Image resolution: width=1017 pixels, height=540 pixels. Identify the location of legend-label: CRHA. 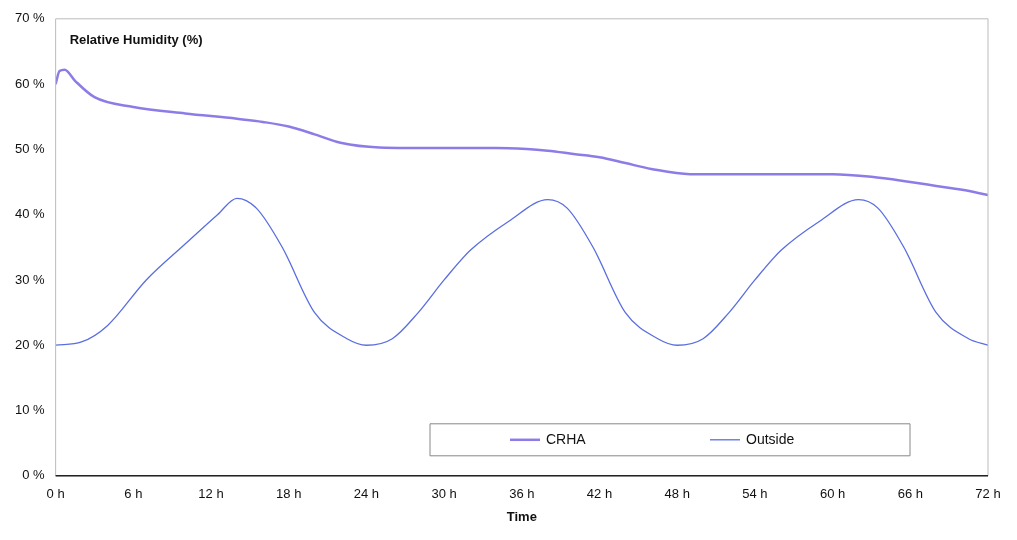
(566, 438).